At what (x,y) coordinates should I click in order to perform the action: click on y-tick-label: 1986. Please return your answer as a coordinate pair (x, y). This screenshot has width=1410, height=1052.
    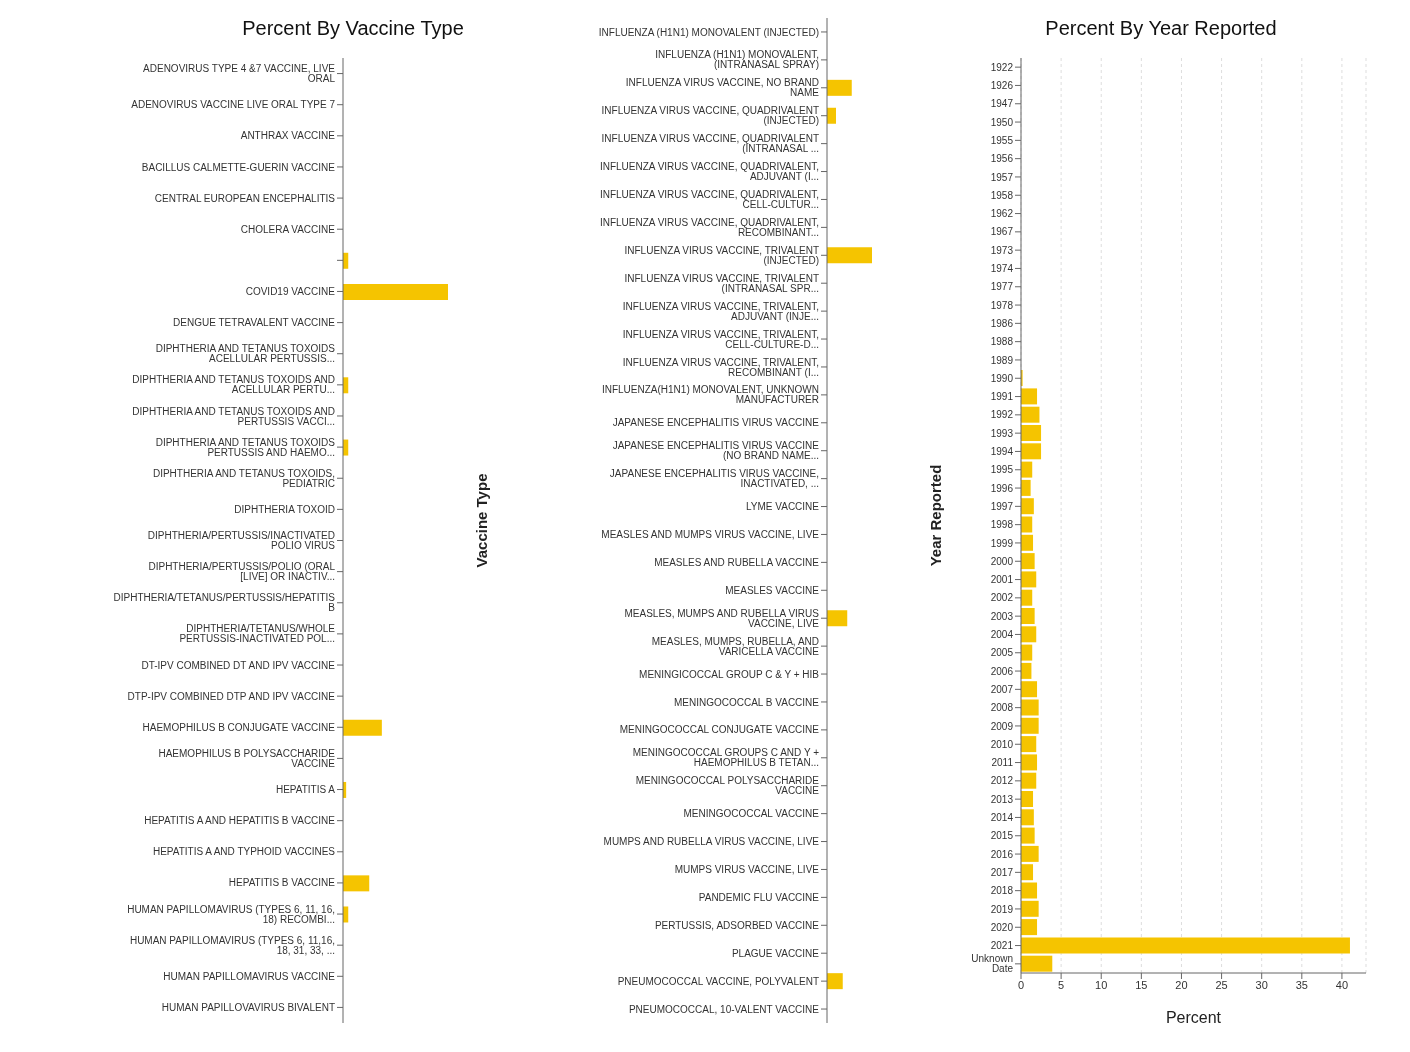
    Looking at the image, I should click on (1002, 323).